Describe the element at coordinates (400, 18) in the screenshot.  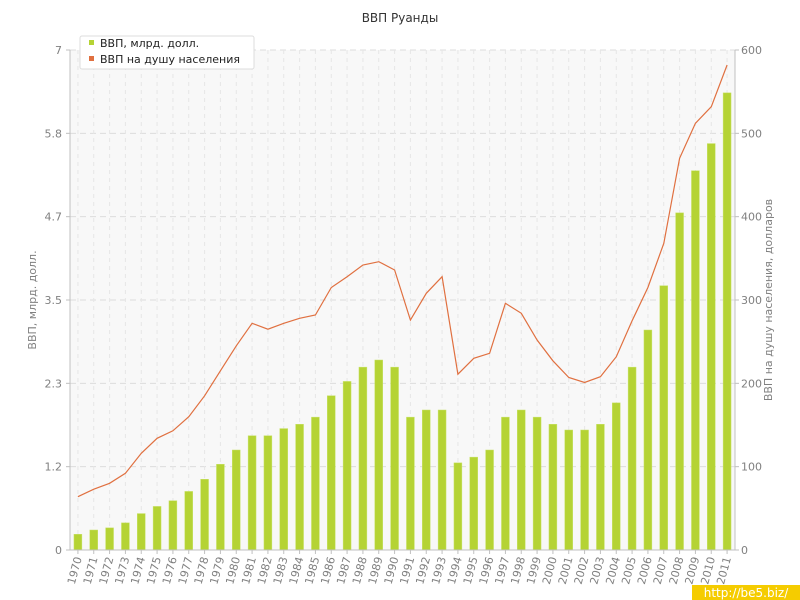
I see `chart-title: ВВП Руанды` at that location.